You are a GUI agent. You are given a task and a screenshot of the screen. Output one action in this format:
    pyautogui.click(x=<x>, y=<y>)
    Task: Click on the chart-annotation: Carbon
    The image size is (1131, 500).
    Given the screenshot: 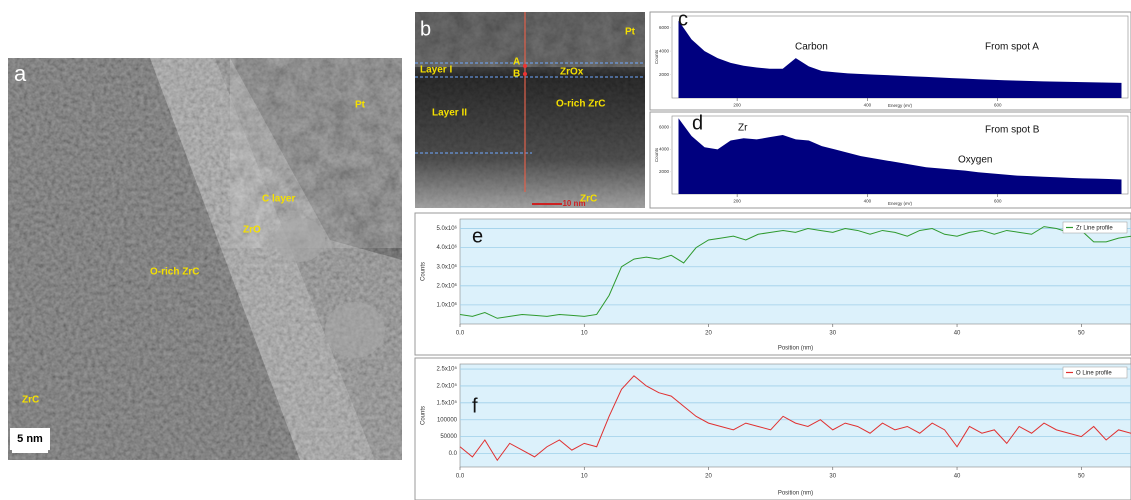 What is the action you would take?
    pyautogui.click(x=811, y=47)
    